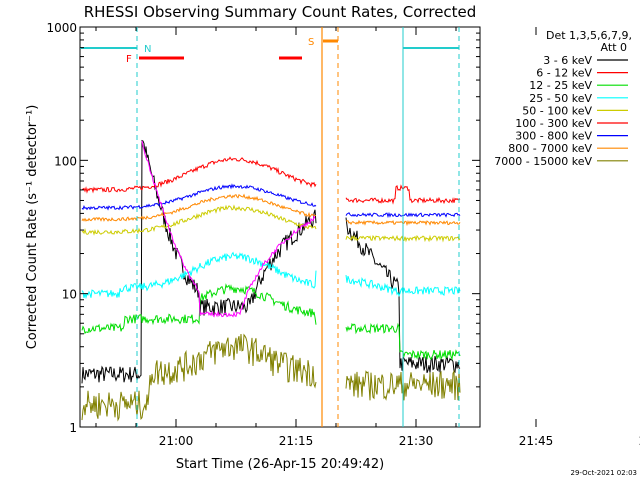 The width and height of the screenshot is (640, 480). What do you see at coordinates (228, 229) in the screenshot?
I see `series-line` at bounding box center [228, 229].